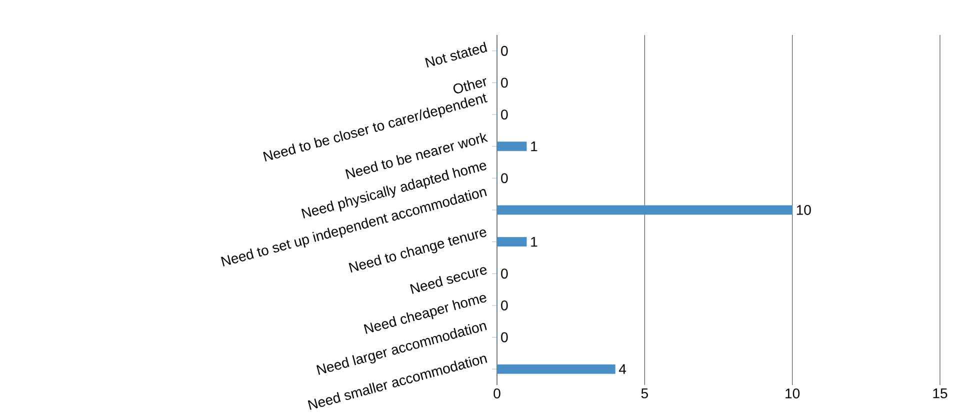 Image resolution: width=956 pixels, height=417 pixels. I want to click on x-tick-label: 10, so click(793, 393).